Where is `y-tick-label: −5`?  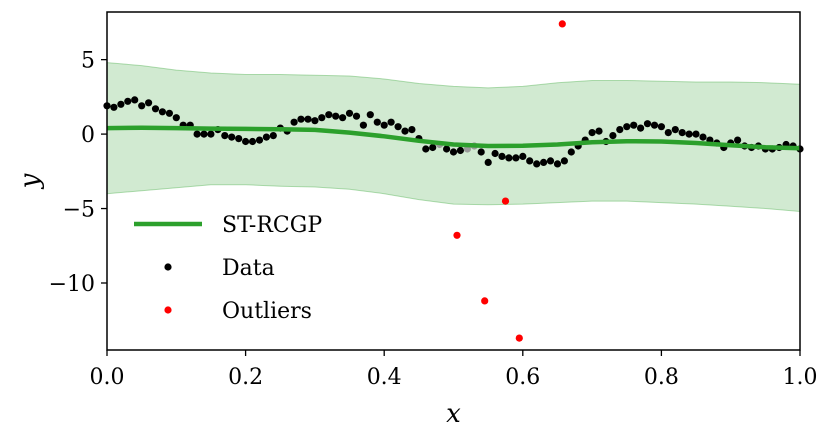 y-tick-label: −5 is located at coordinates (79, 210).